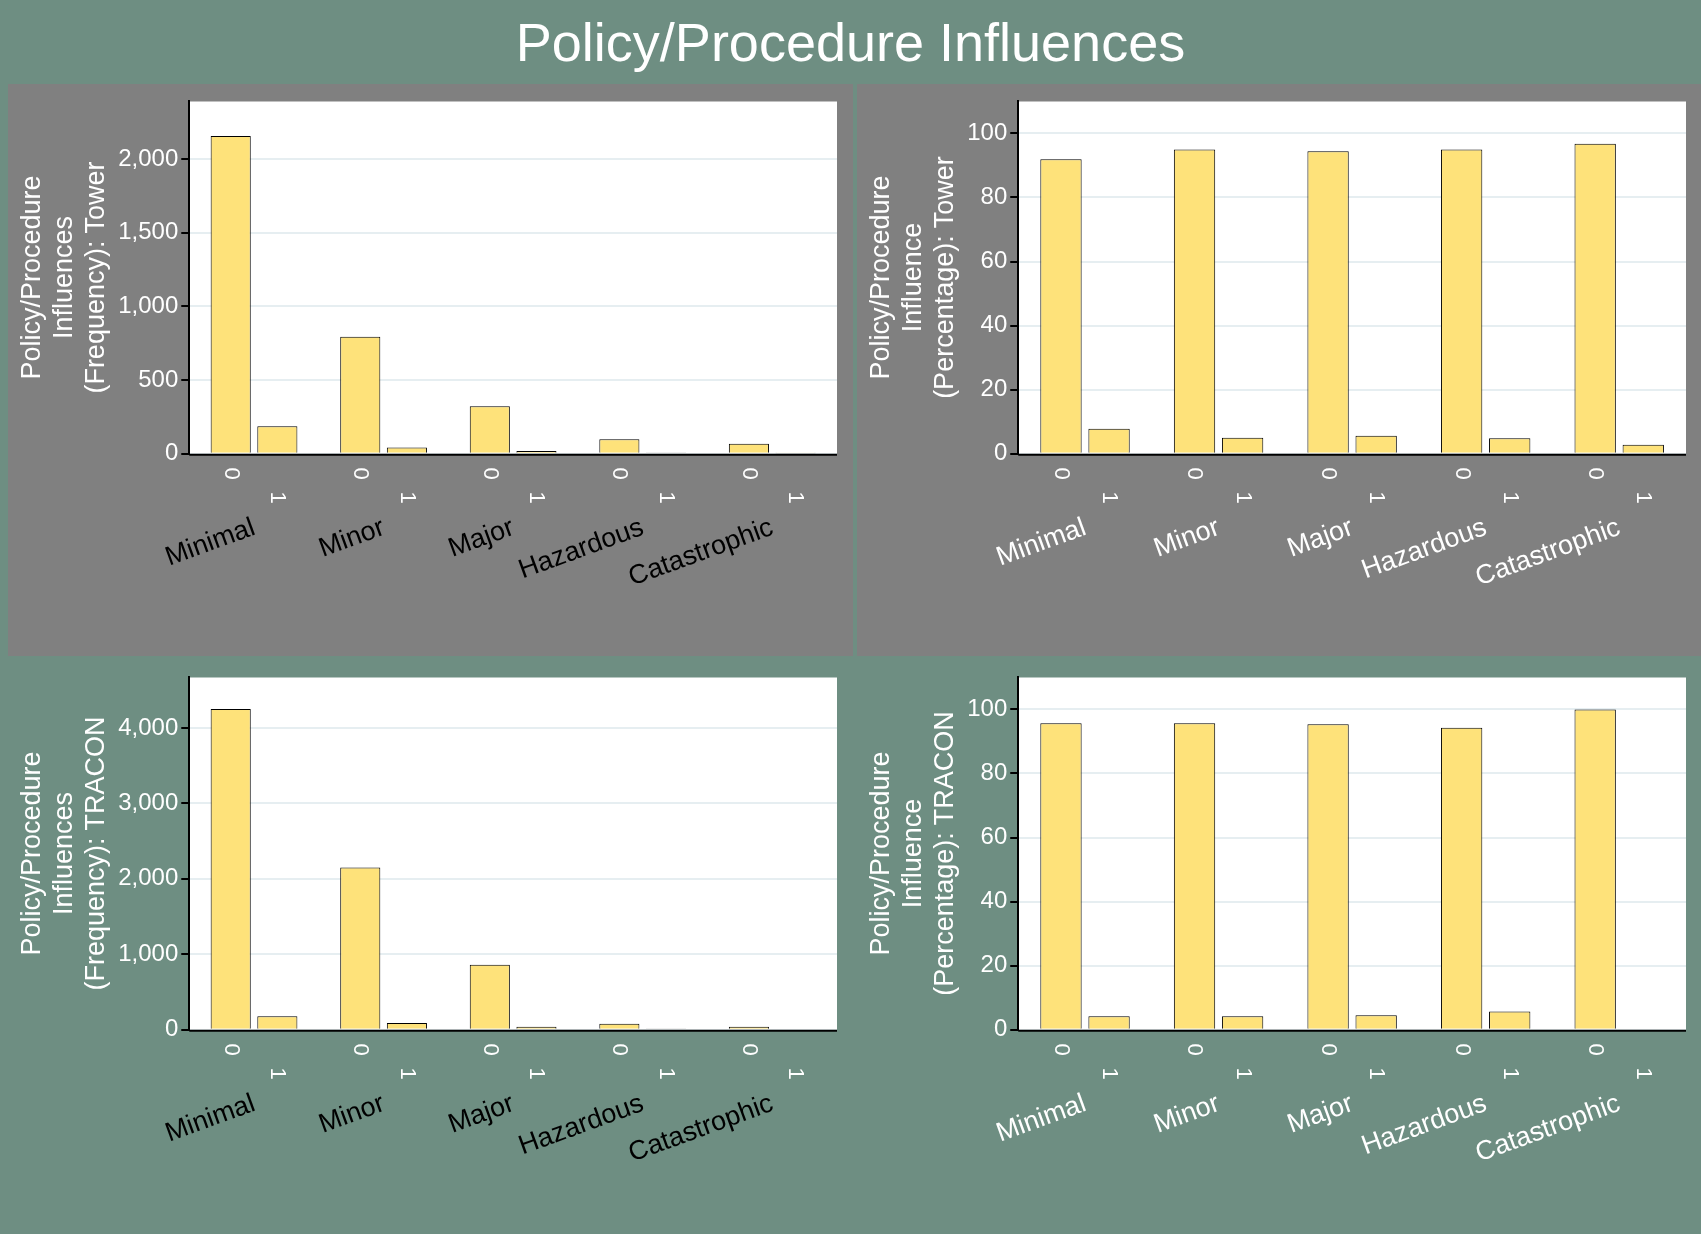  I want to click on y-axis-title: Policy/Procedure Influence (Percentage): Tower, so click(912, 277).